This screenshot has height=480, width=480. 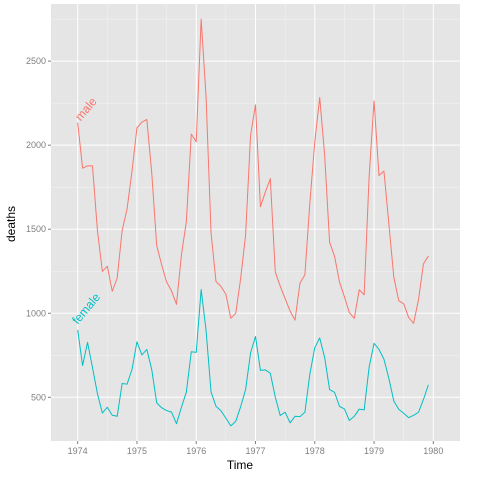 What do you see at coordinates (36, 313) in the screenshot?
I see `y-tick-label: 1000` at bounding box center [36, 313].